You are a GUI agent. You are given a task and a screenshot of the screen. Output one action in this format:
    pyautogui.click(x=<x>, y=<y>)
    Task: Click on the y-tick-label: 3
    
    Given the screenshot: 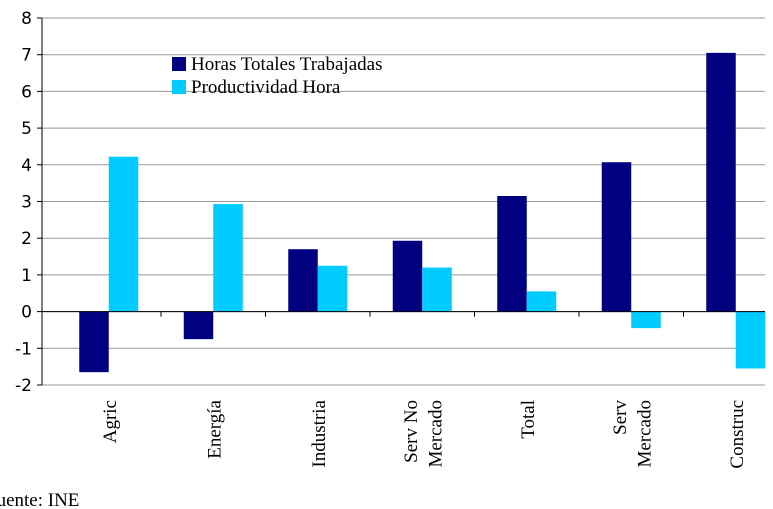 What is the action you would take?
    pyautogui.click(x=26, y=203)
    